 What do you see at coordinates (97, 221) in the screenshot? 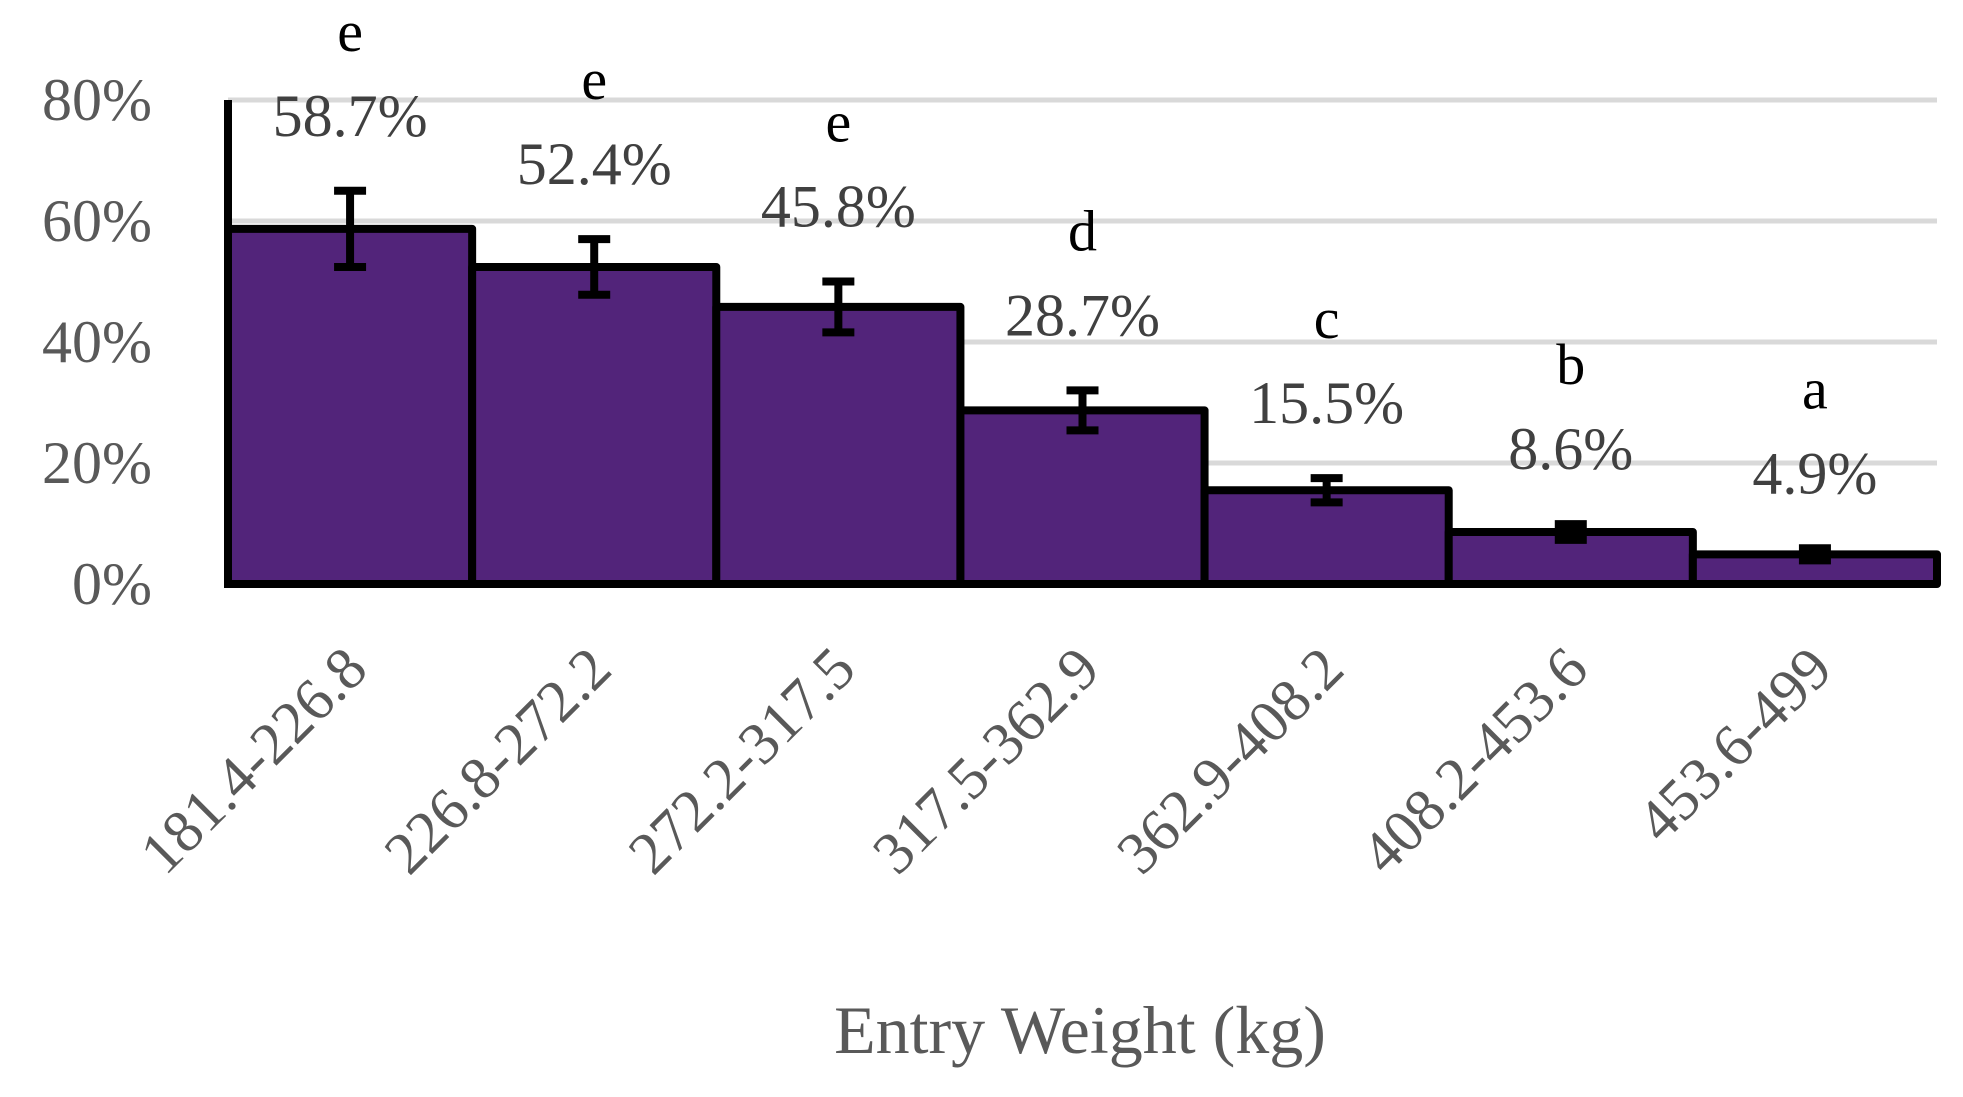
I see `y-tick-label: 60%` at bounding box center [97, 221].